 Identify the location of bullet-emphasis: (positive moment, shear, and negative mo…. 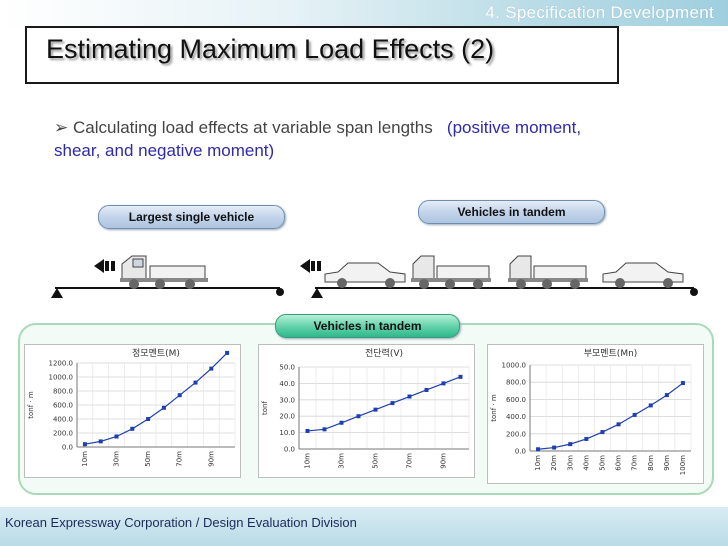
(318, 139).